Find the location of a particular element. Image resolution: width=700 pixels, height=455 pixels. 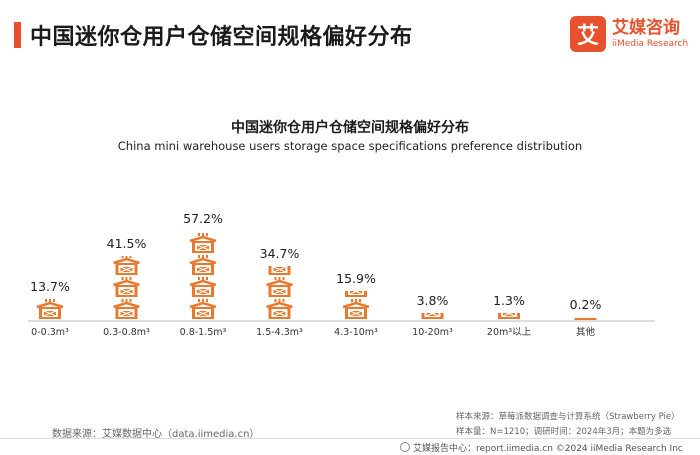

title-accent-bar is located at coordinates (17, 35).